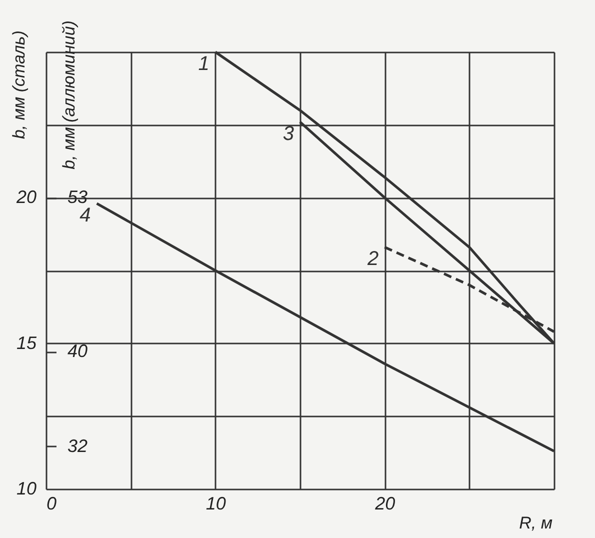 The image size is (595, 538). Describe the element at coordinates (78, 446) in the screenshot. I see `y2-tick-label: 32` at that location.